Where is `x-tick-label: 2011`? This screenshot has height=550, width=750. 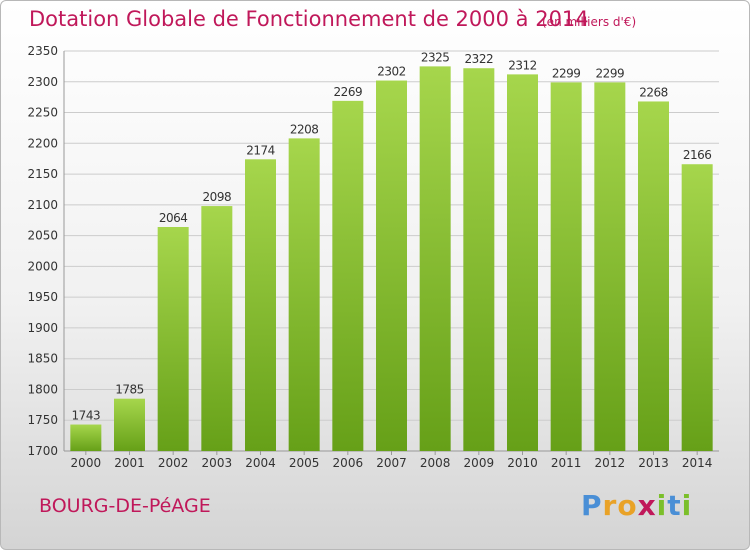
x-tick-label: 2011 is located at coordinates (566, 463).